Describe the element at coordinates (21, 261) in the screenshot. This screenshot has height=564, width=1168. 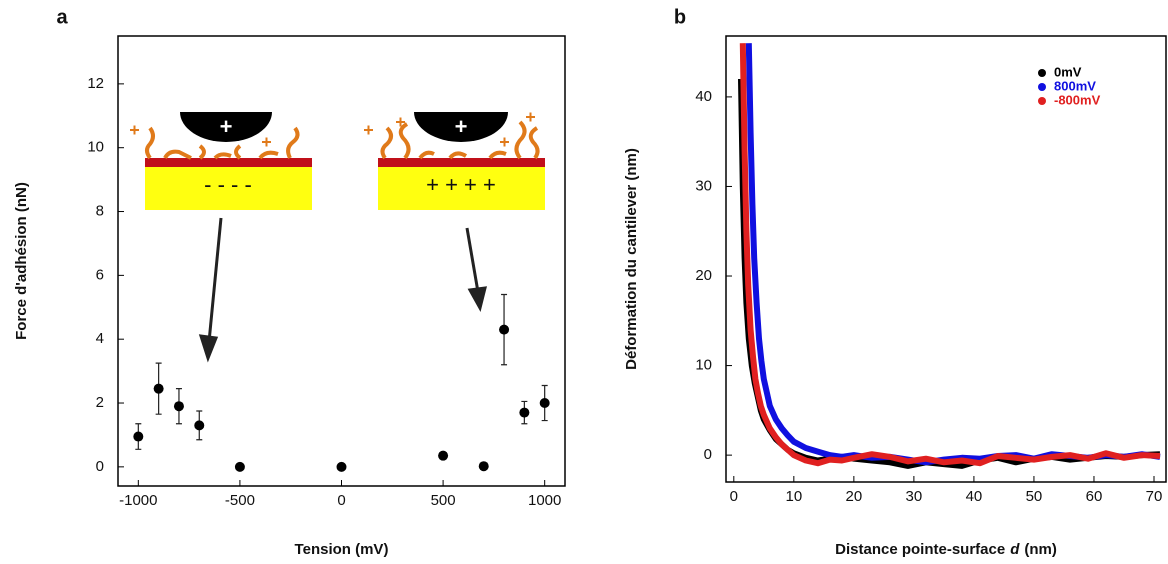
I see `y-axis-label: Force d'adhésion (nN)` at that location.